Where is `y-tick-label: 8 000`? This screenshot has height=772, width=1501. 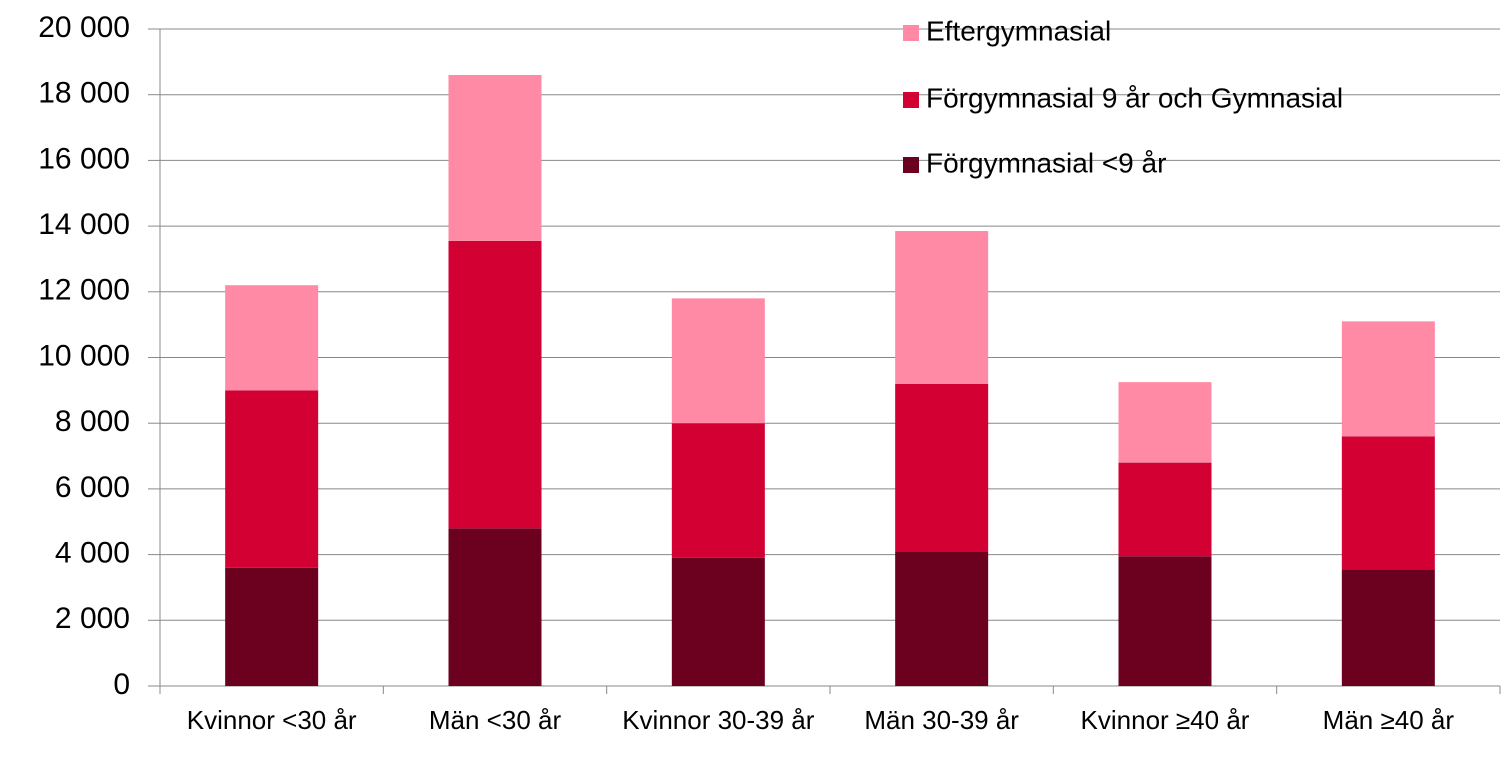 y-tick-label: 8 000 is located at coordinates (92, 421).